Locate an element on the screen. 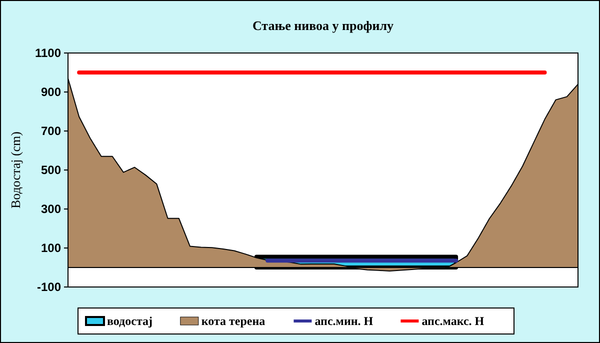 Image resolution: width=600 pixels, height=343 pixels. y-tick-label: 900 is located at coordinates (51, 92).